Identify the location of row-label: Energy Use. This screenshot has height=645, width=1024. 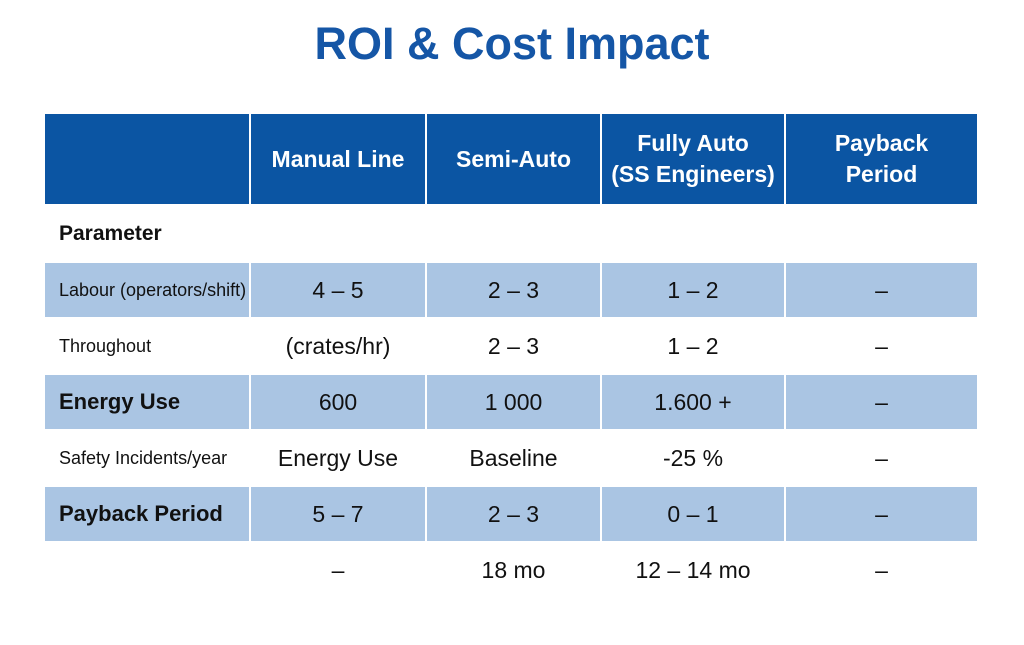
(147, 402).